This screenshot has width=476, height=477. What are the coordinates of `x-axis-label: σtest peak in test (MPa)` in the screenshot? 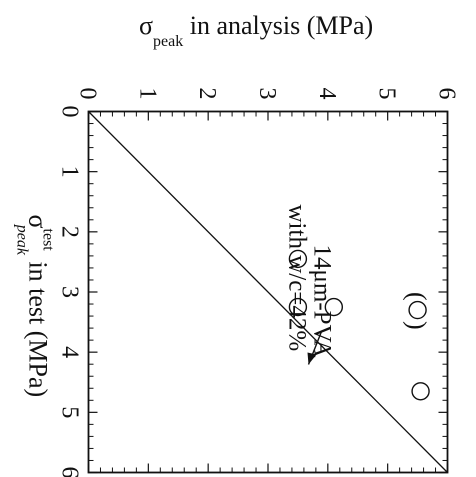 It's located at (35, 306).